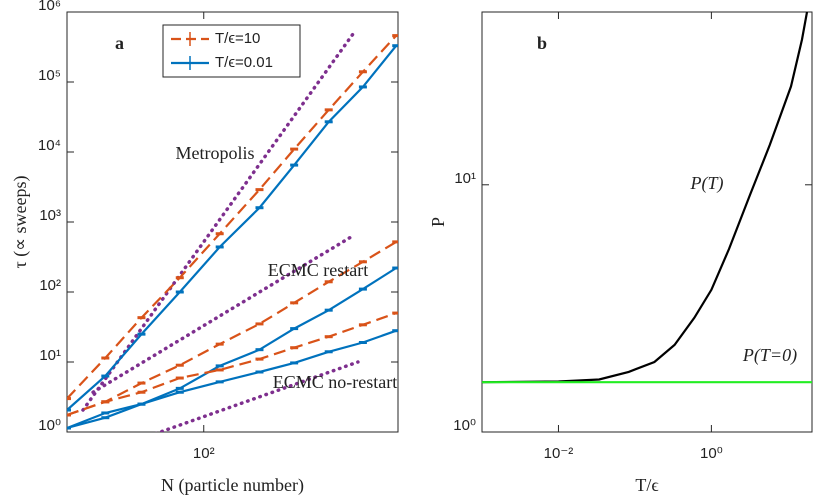 The height and width of the screenshot is (499, 822). I want to click on x-axis-label: N (particle number), so click(232, 485).